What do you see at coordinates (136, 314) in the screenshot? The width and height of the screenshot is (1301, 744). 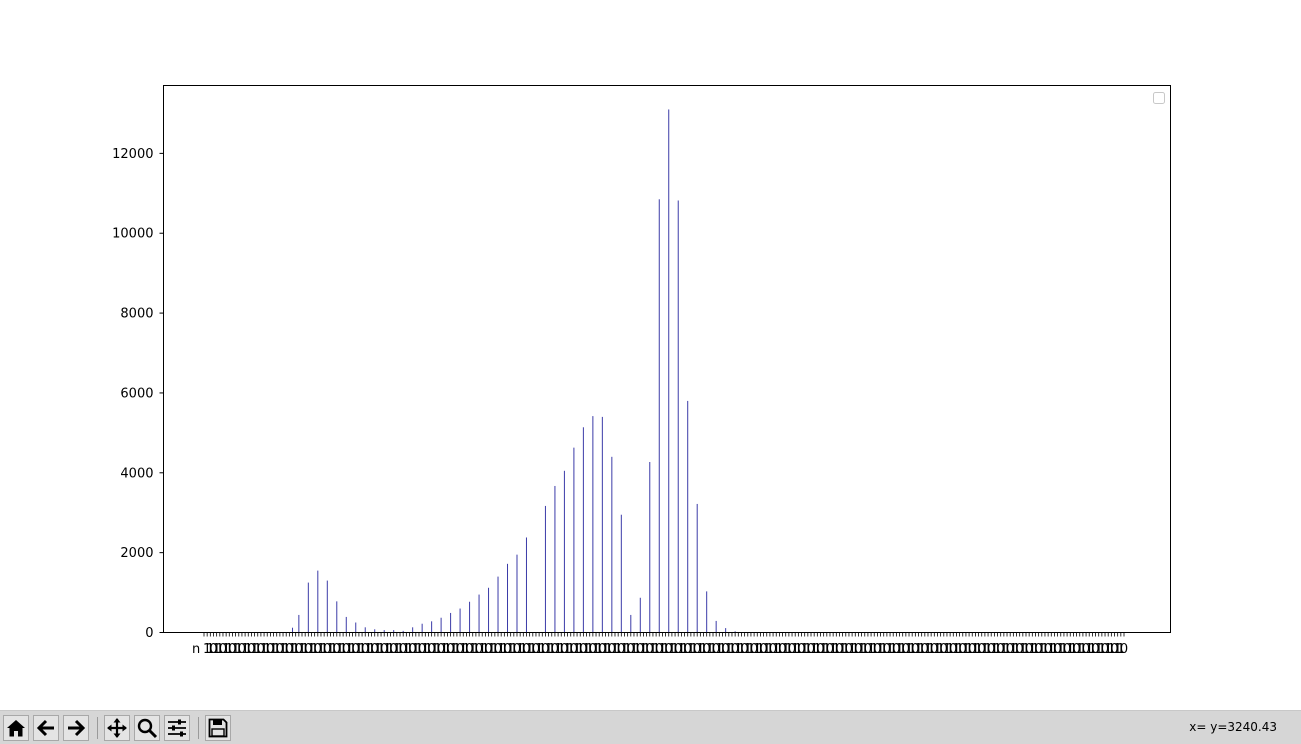 I see `y-tick-label: 8000` at bounding box center [136, 314].